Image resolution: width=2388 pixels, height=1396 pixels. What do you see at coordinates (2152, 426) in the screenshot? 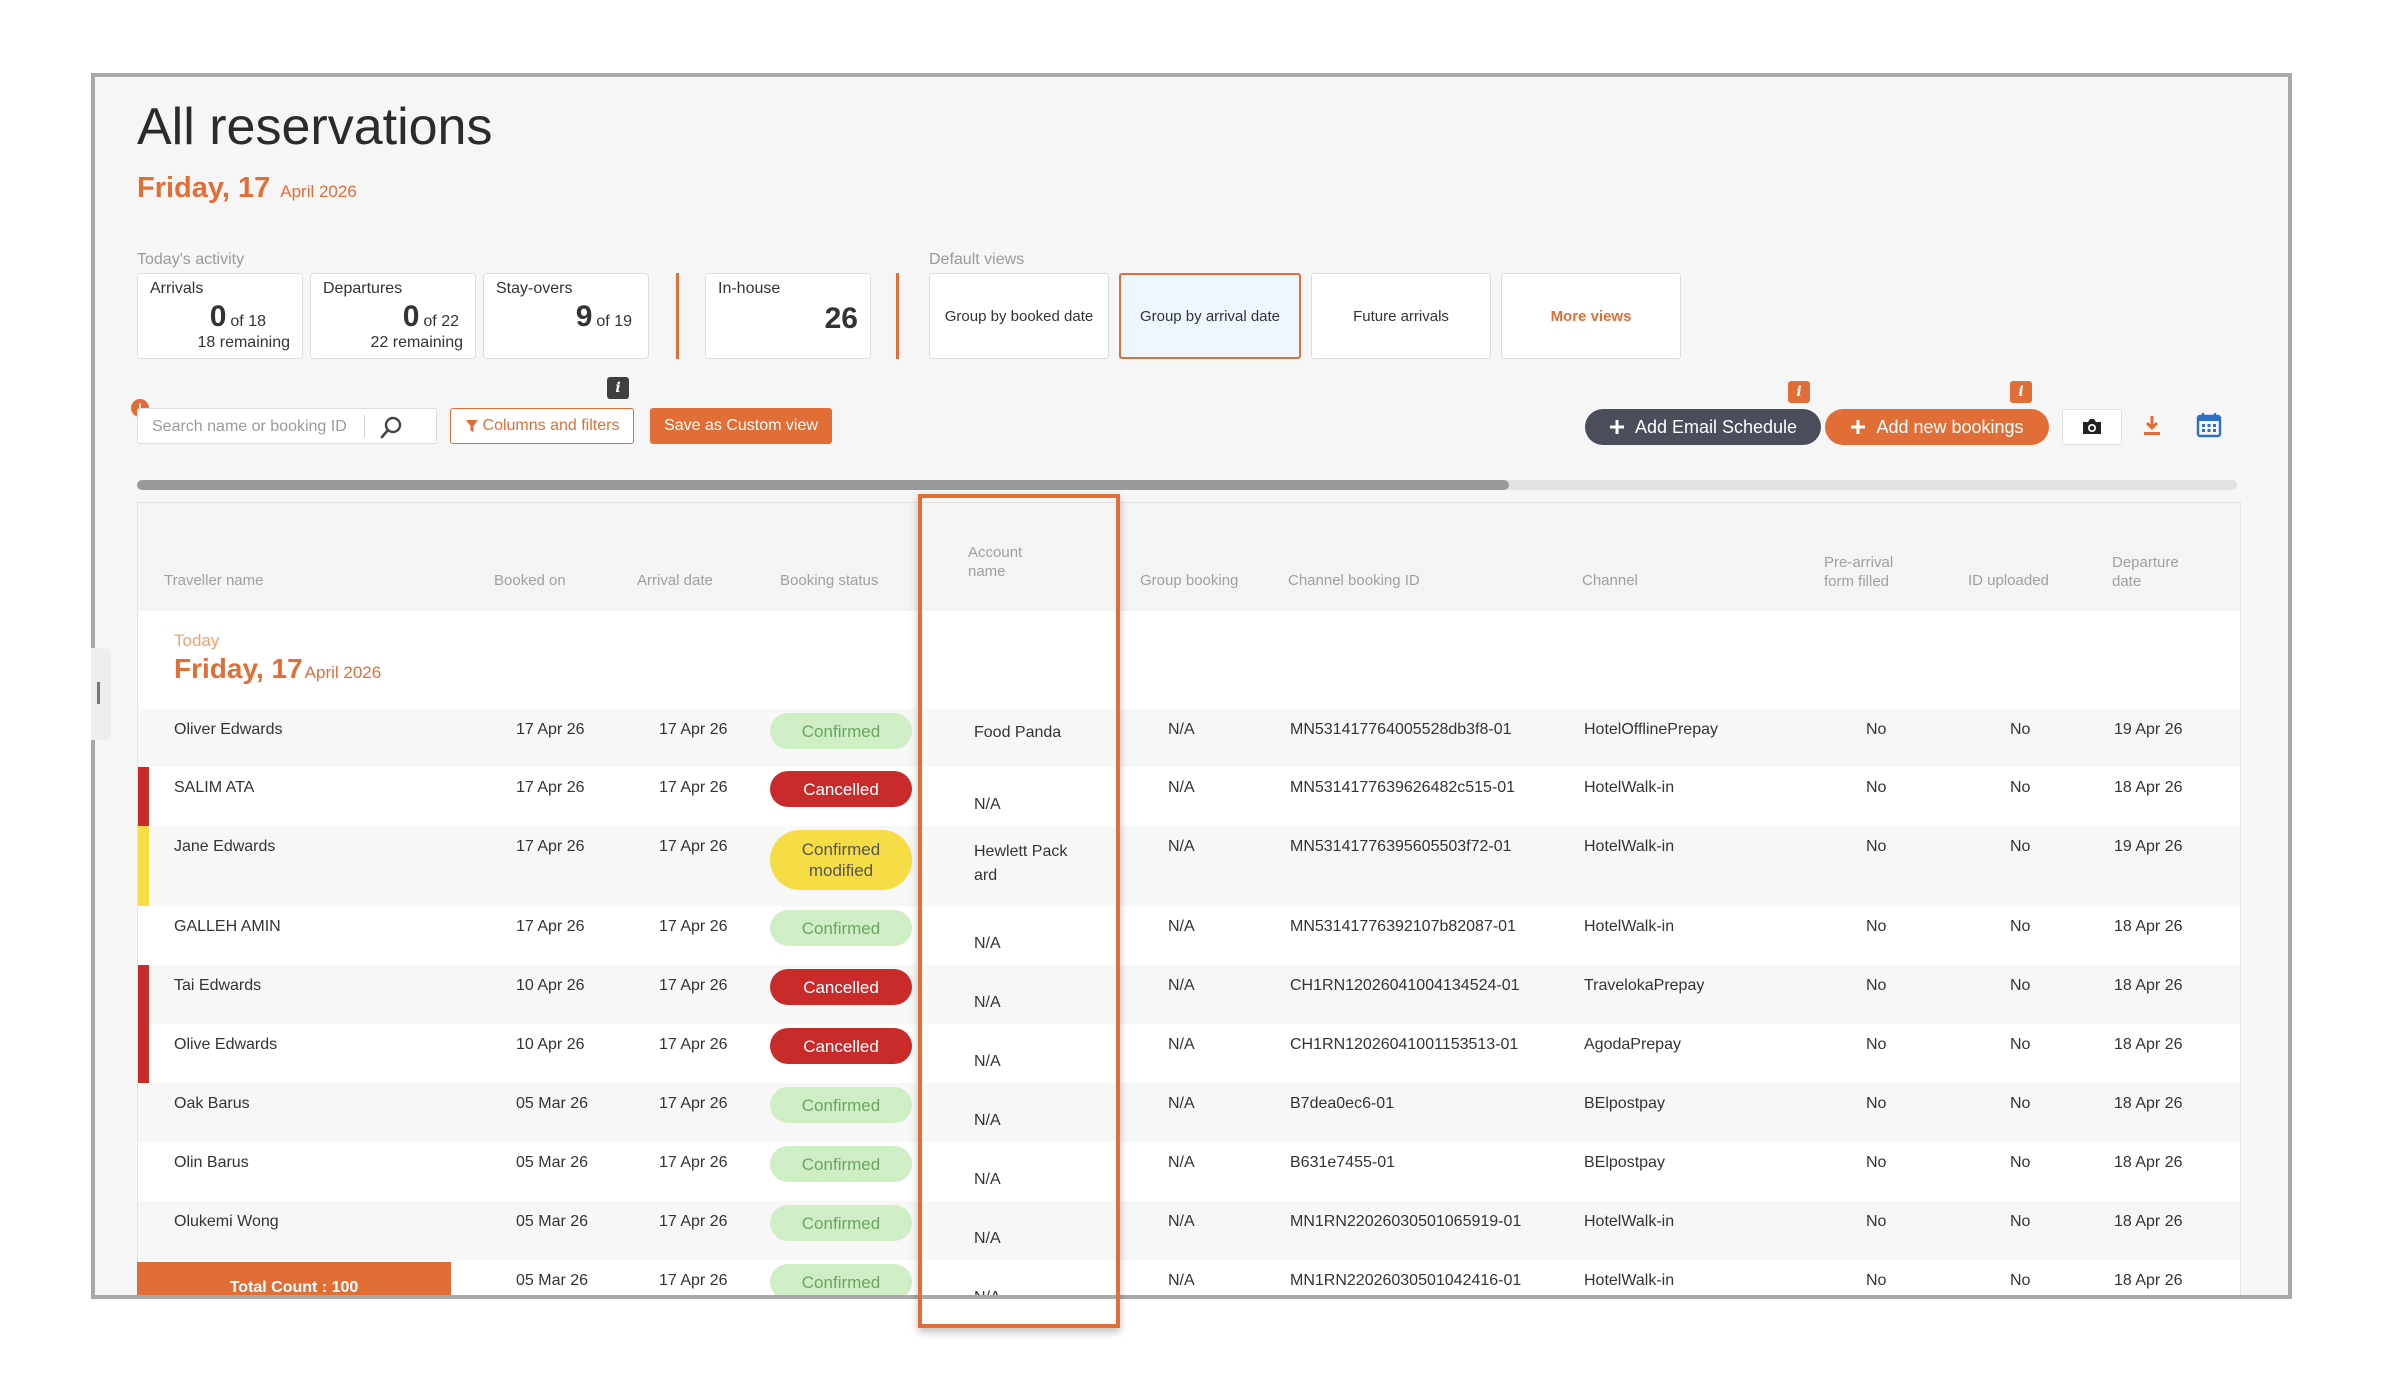
I see `download-icon` at bounding box center [2152, 426].